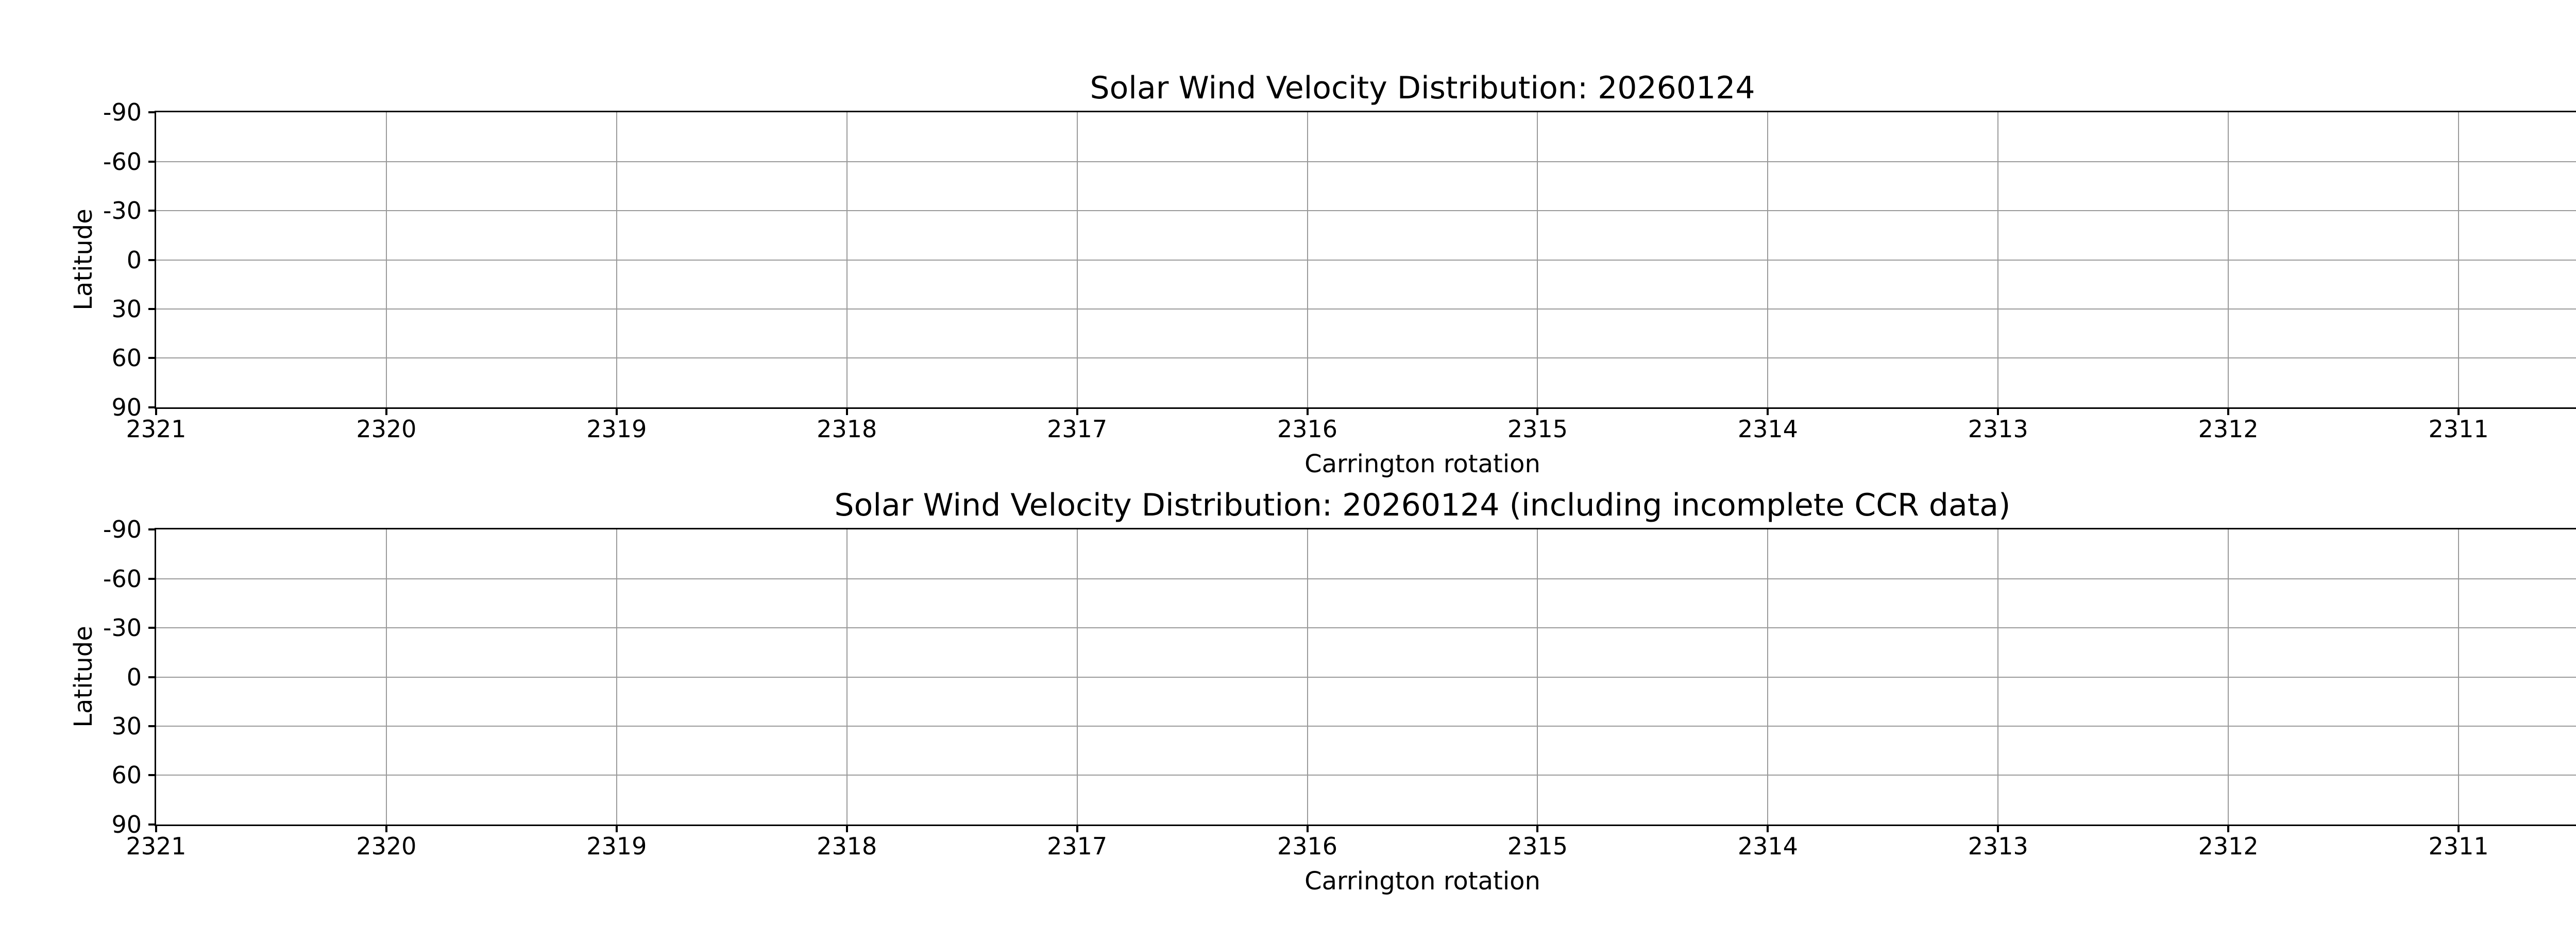 Image resolution: width=2576 pixels, height=927 pixels. I want to click on bottom-panel-xlabel: Carrington rotation, so click(1422, 881).